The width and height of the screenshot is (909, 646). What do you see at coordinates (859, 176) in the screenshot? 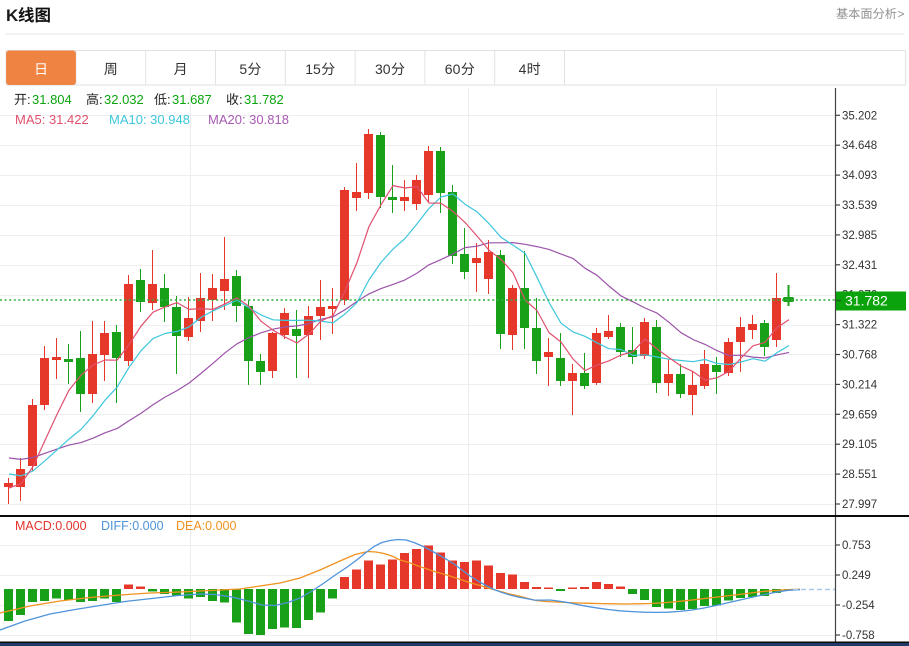
I see `svg-text: 34.093` at bounding box center [859, 176].